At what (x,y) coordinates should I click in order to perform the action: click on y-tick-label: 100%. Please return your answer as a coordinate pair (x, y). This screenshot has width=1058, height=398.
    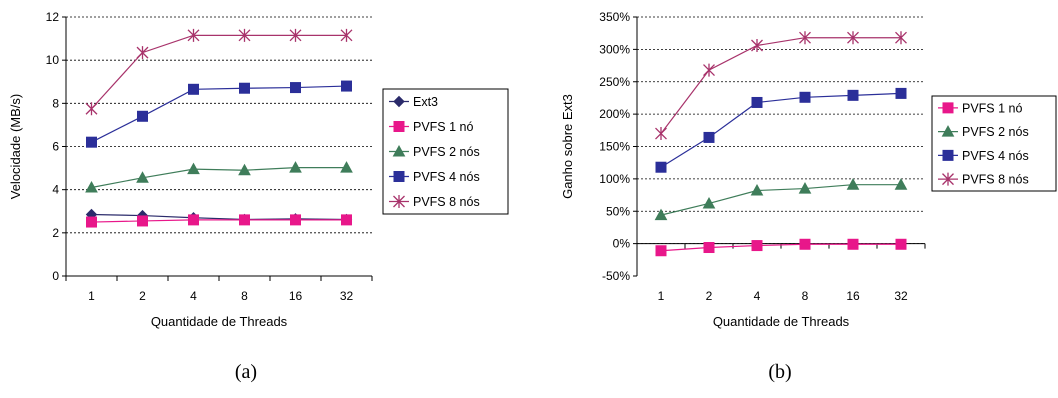
    Looking at the image, I should click on (614, 179).